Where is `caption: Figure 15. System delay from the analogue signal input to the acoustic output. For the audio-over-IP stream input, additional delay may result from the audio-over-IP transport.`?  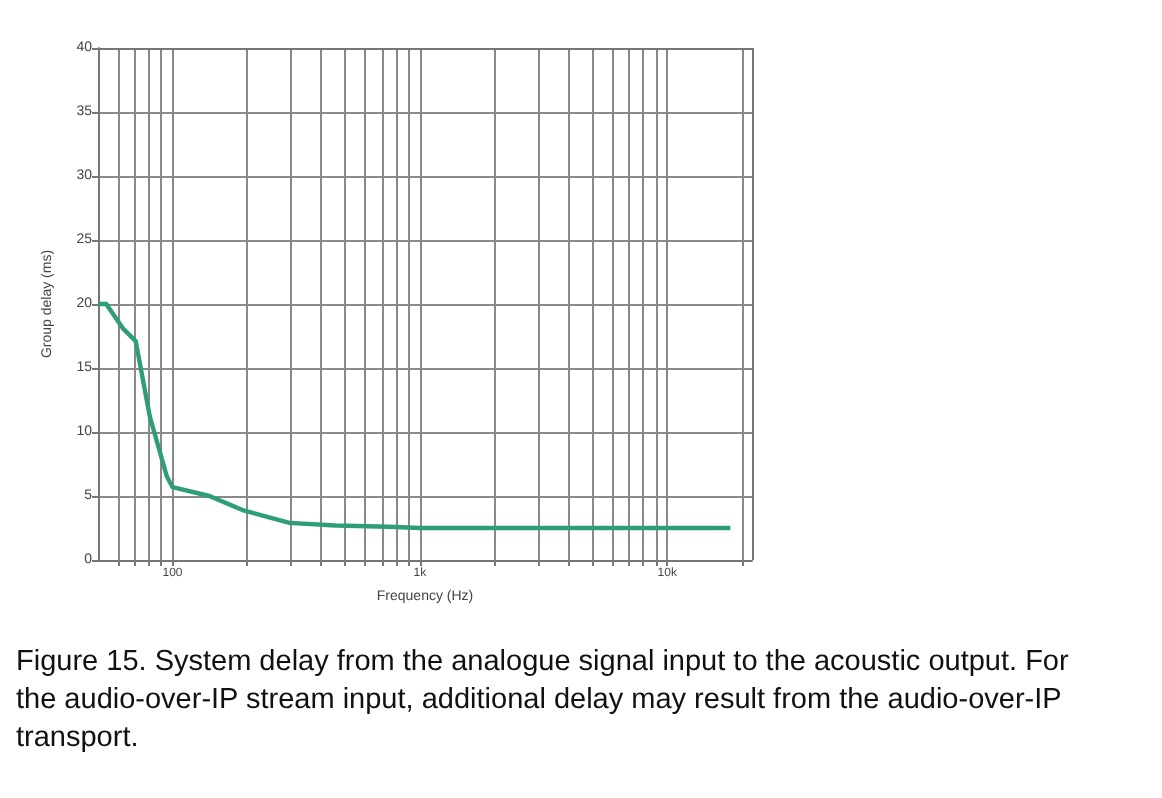 caption: Figure 15. System delay from the analogue signal input to the acoustic output. For the audio-over-IP stream input, additional delay may result from the audio-over-IP transport. is located at coordinates (543, 701).